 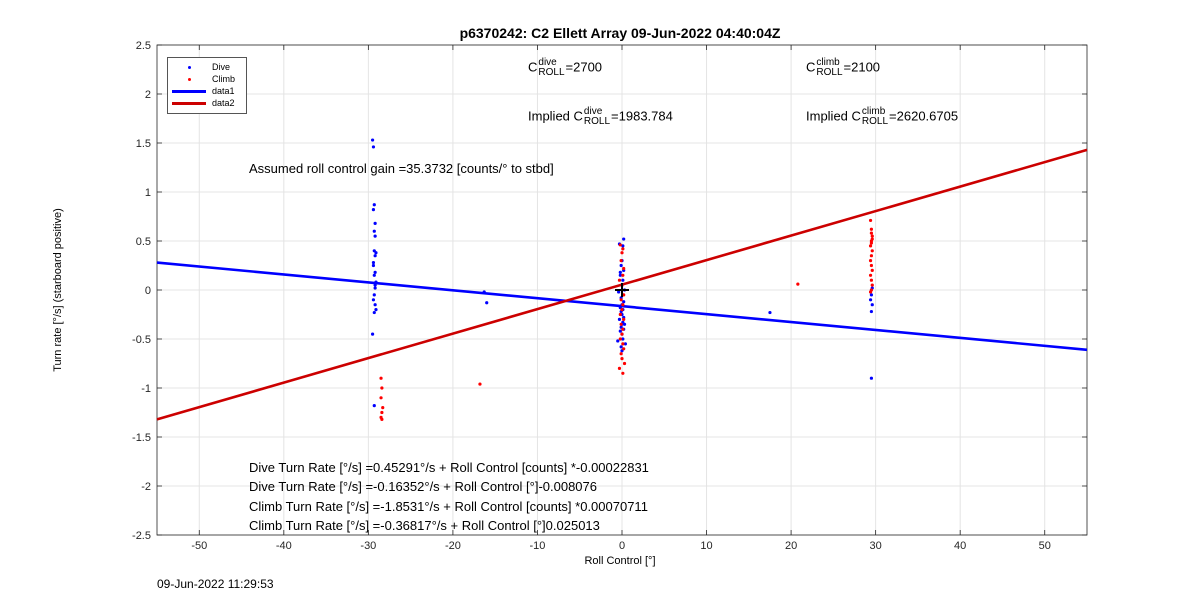 I want to click on c-roll-climb-sup: climb, so click(x=828, y=62).